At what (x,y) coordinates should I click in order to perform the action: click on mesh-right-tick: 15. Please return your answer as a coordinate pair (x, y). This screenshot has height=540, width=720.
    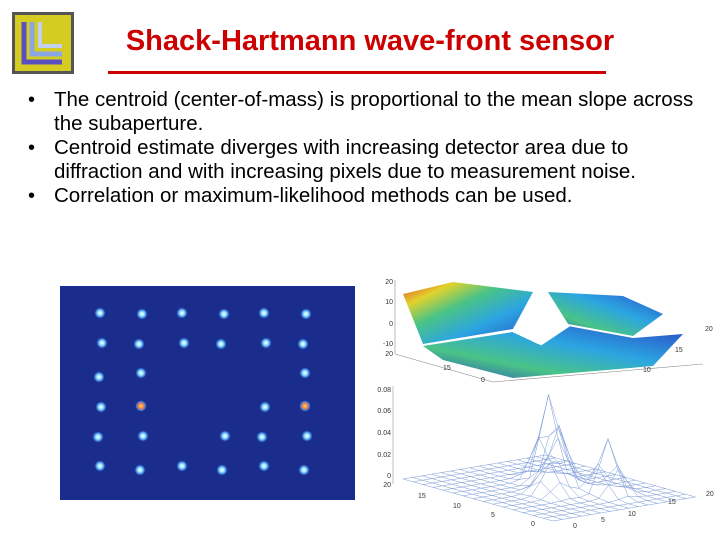
    Looking at the image, I should click on (672, 502).